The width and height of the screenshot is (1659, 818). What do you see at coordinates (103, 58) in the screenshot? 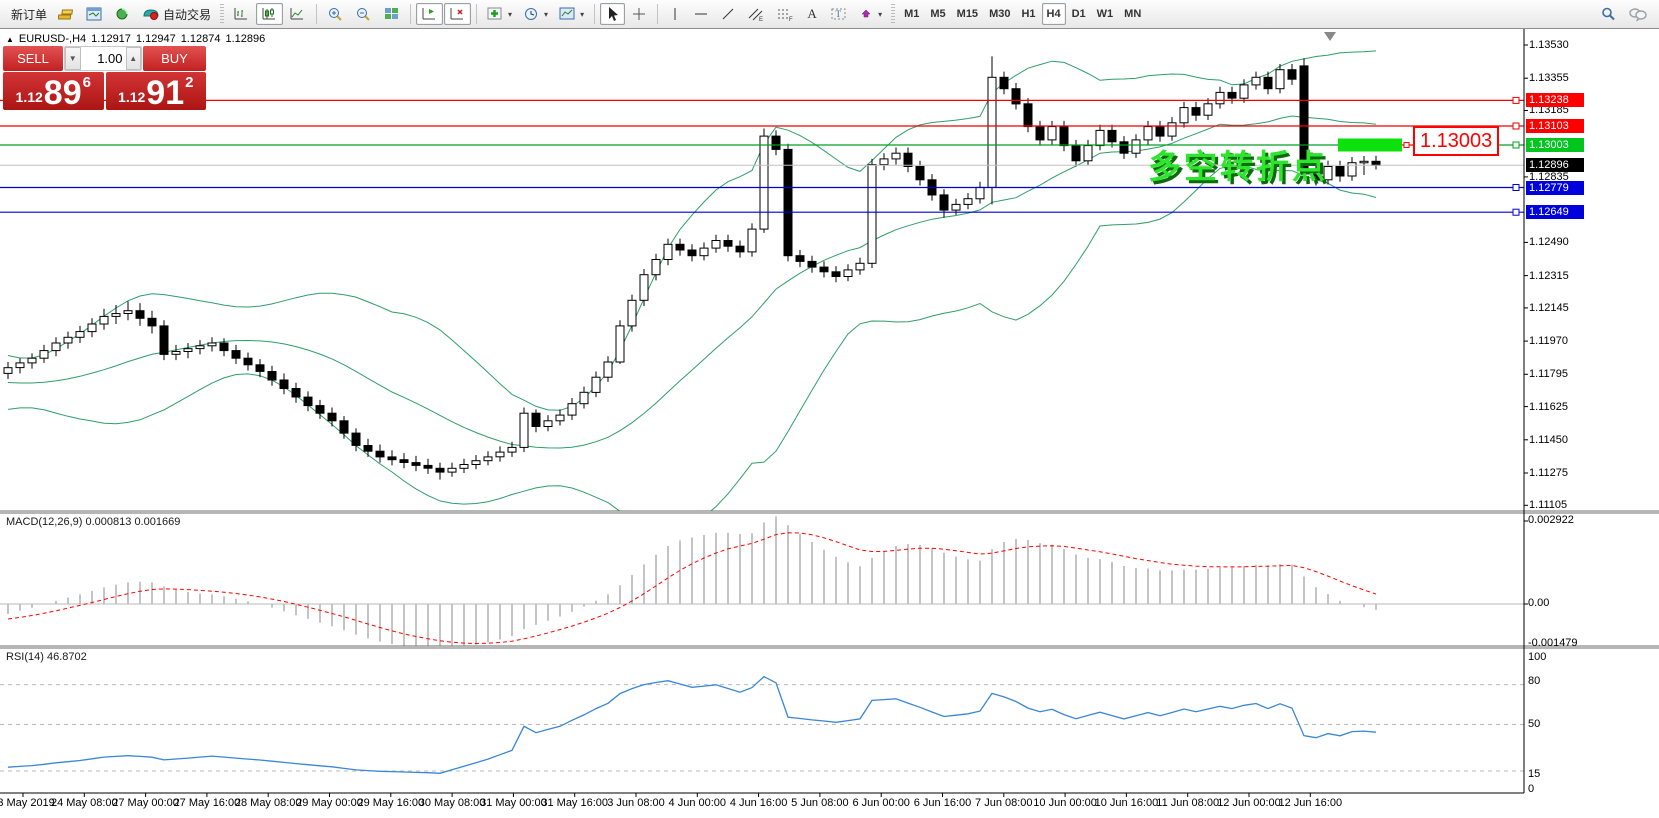
I see `volume-input` at bounding box center [103, 58].